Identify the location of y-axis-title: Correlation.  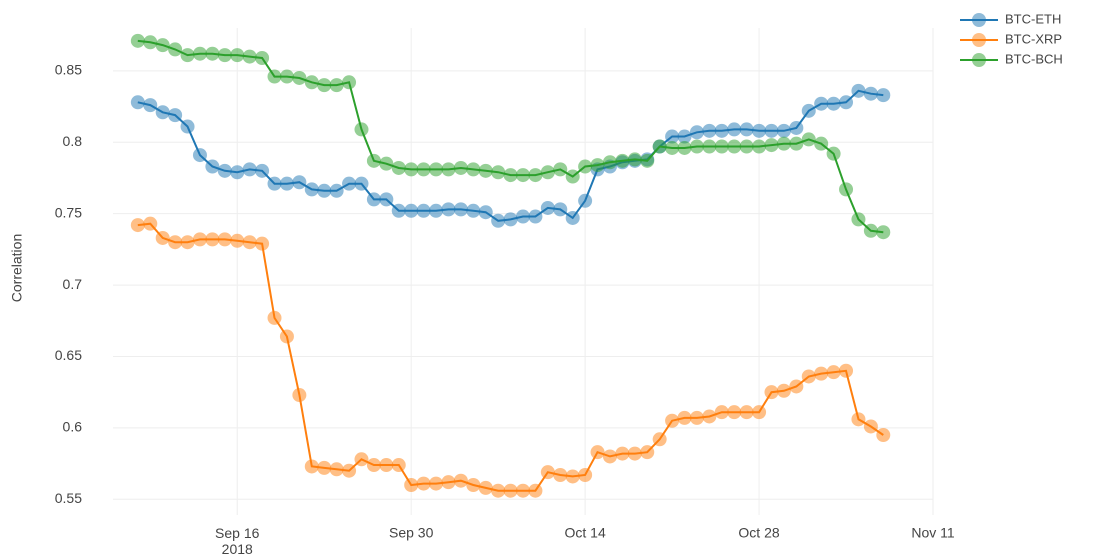
(17, 268).